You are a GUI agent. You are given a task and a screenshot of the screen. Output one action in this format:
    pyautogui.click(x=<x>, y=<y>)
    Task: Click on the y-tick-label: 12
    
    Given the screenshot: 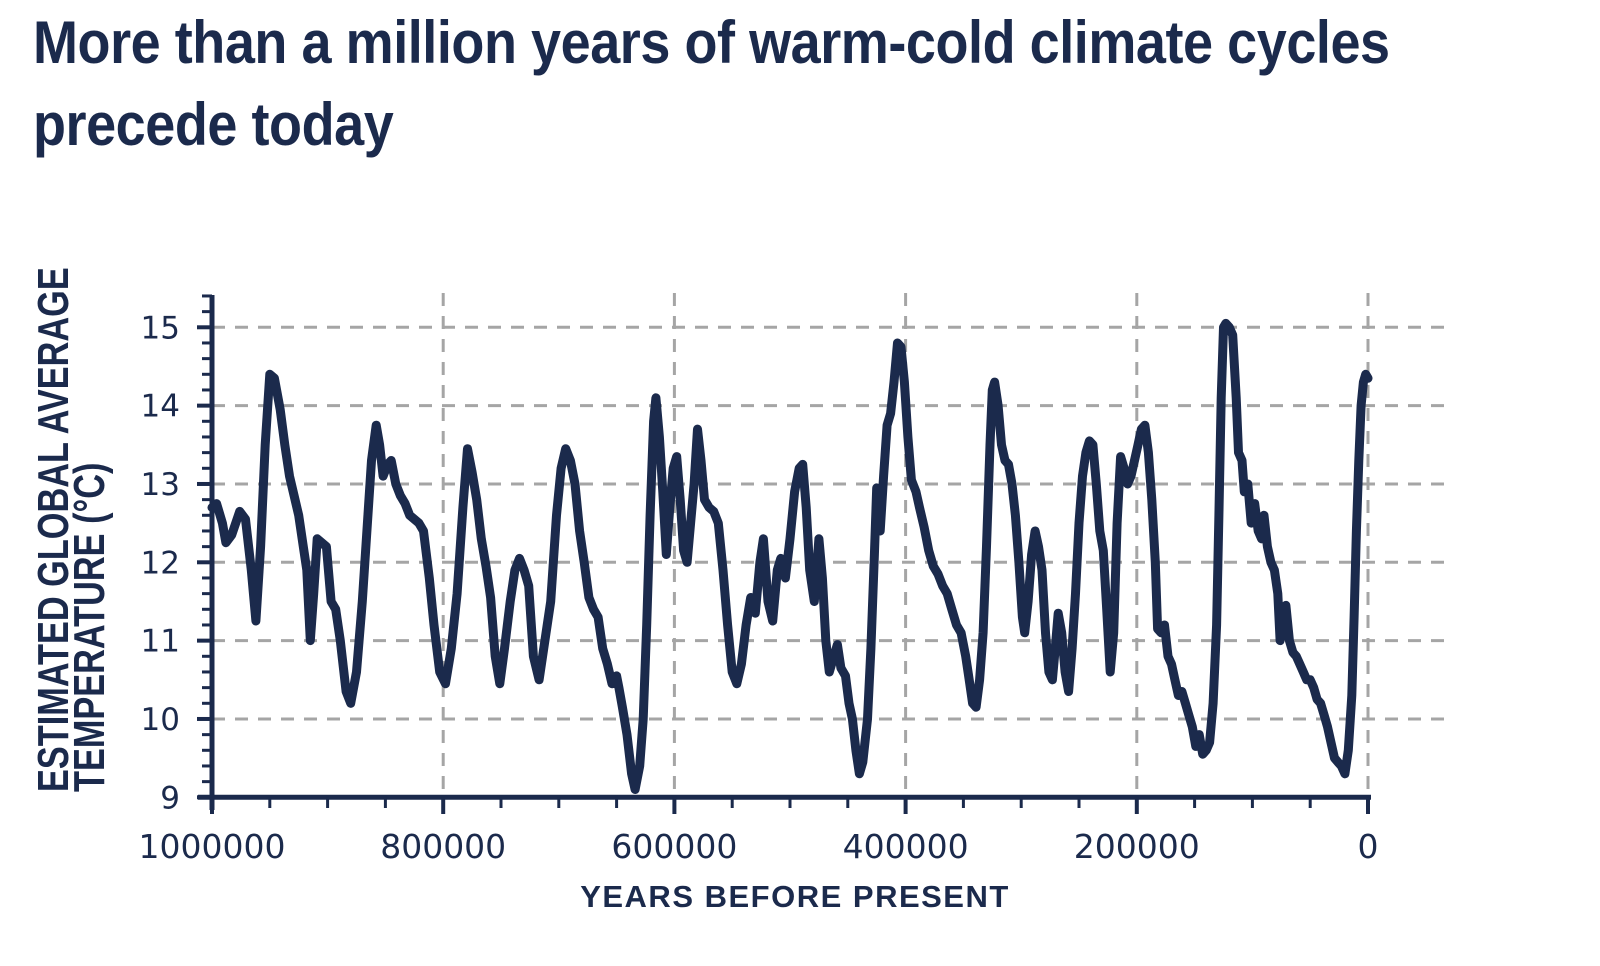 What is the action you would take?
    pyautogui.click(x=160, y=563)
    